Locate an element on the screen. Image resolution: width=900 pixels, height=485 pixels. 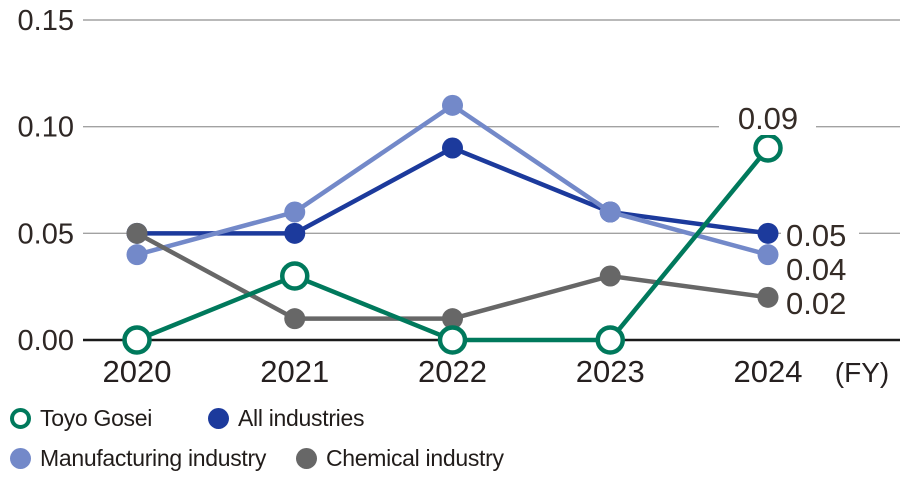
y-tick-label: 0.10 is located at coordinates (46, 128).